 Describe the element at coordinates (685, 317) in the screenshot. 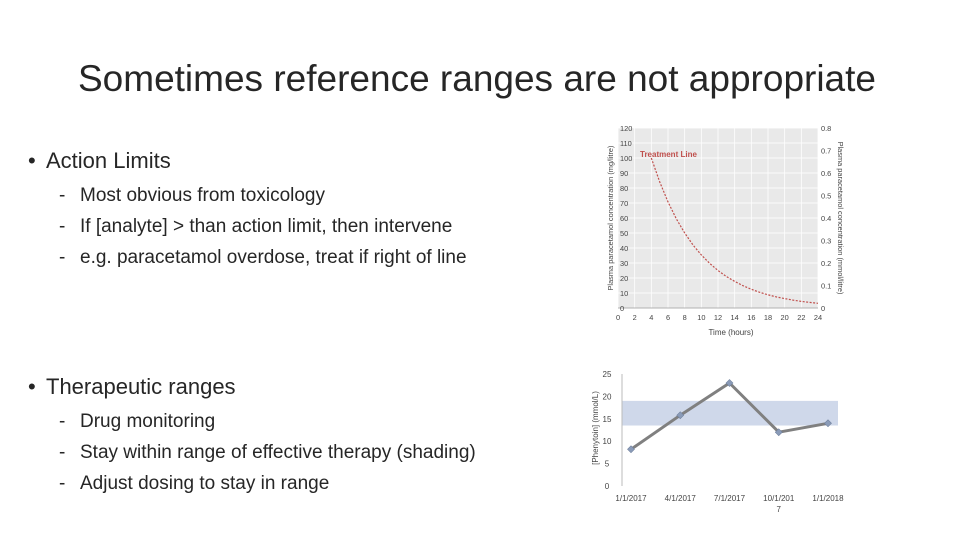

I see `x-tick-label: 8` at that location.